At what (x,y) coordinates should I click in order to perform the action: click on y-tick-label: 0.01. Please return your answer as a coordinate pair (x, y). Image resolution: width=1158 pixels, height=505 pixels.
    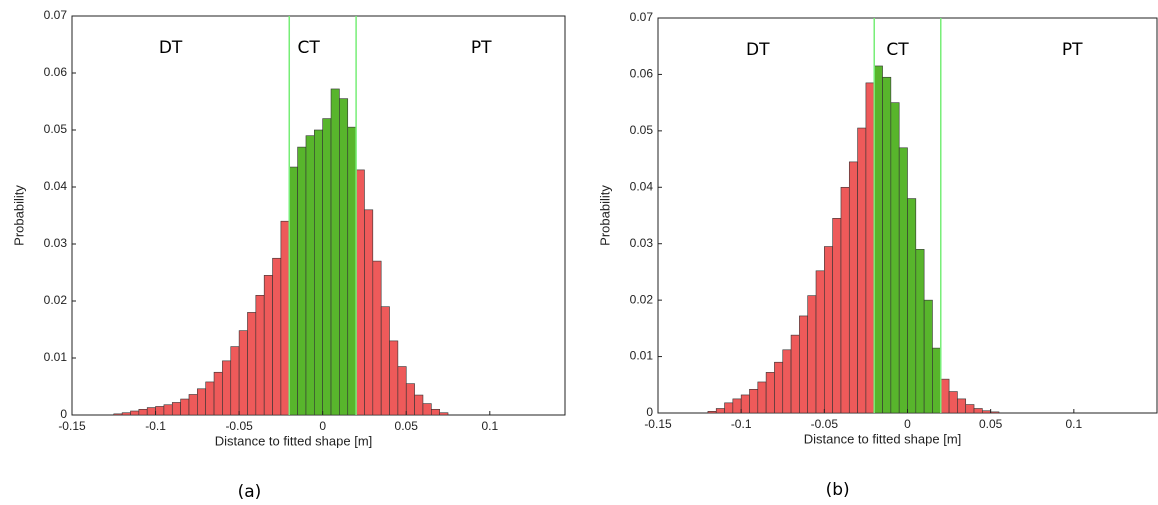
    Looking at the image, I should click on (642, 356).